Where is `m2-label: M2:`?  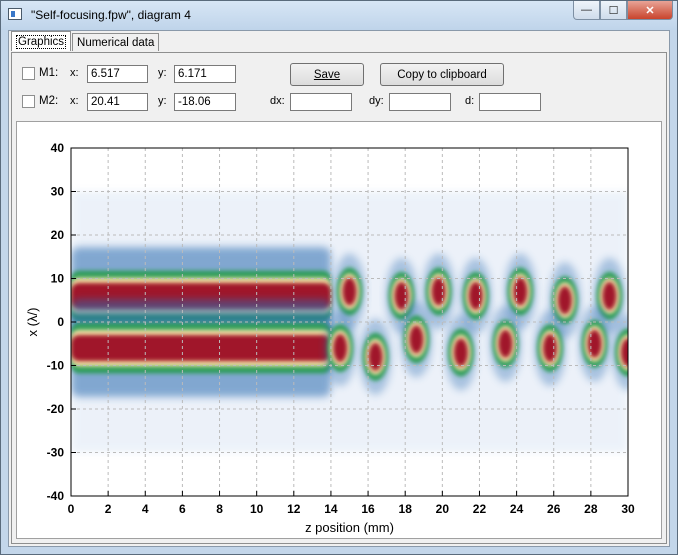
m2-label: M2: is located at coordinates (49, 101).